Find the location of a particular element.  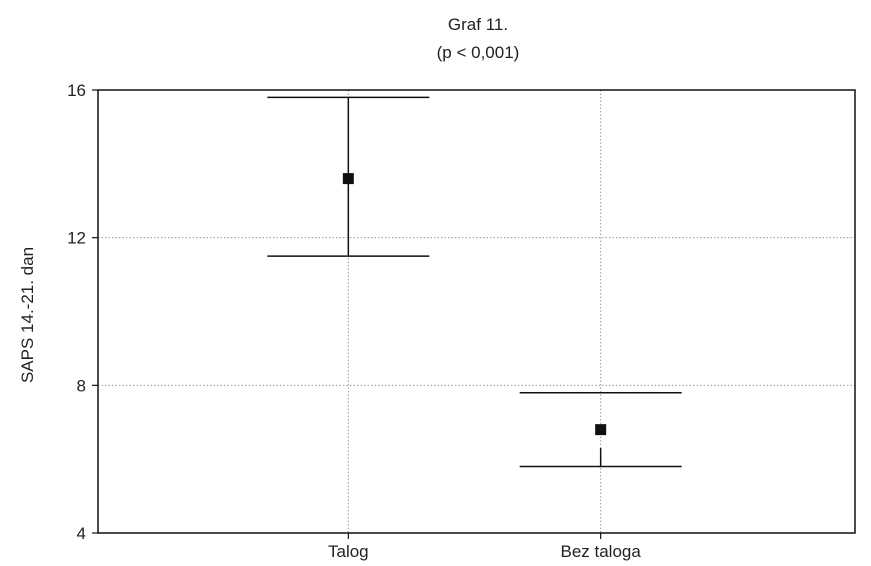

chart-subtitle: (p < 0,001) is located at coordinates (478, 52).